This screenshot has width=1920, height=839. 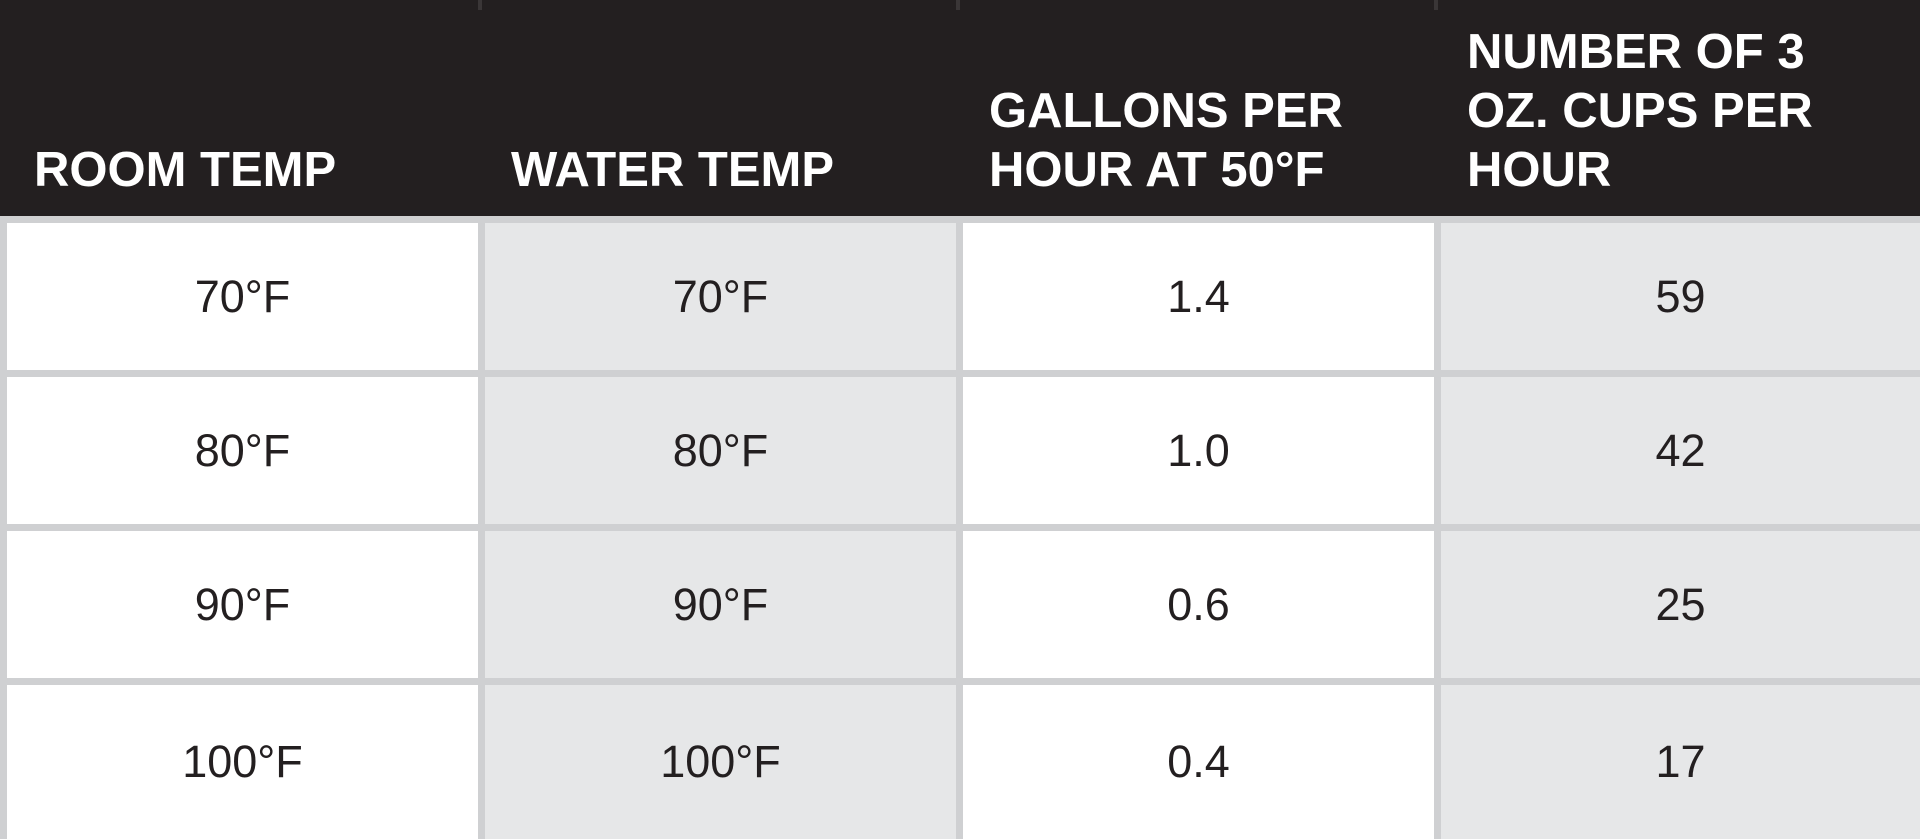 I want to click on cell-value: 0.4, so click(x=1198, y=761).